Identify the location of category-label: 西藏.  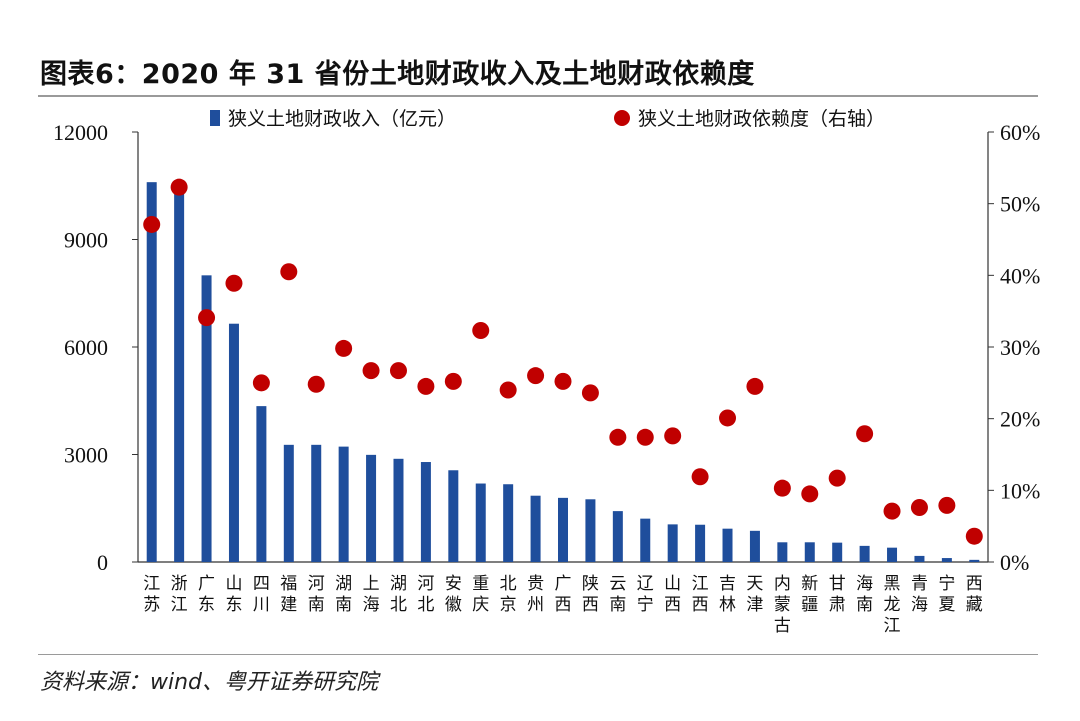
(974, 594).